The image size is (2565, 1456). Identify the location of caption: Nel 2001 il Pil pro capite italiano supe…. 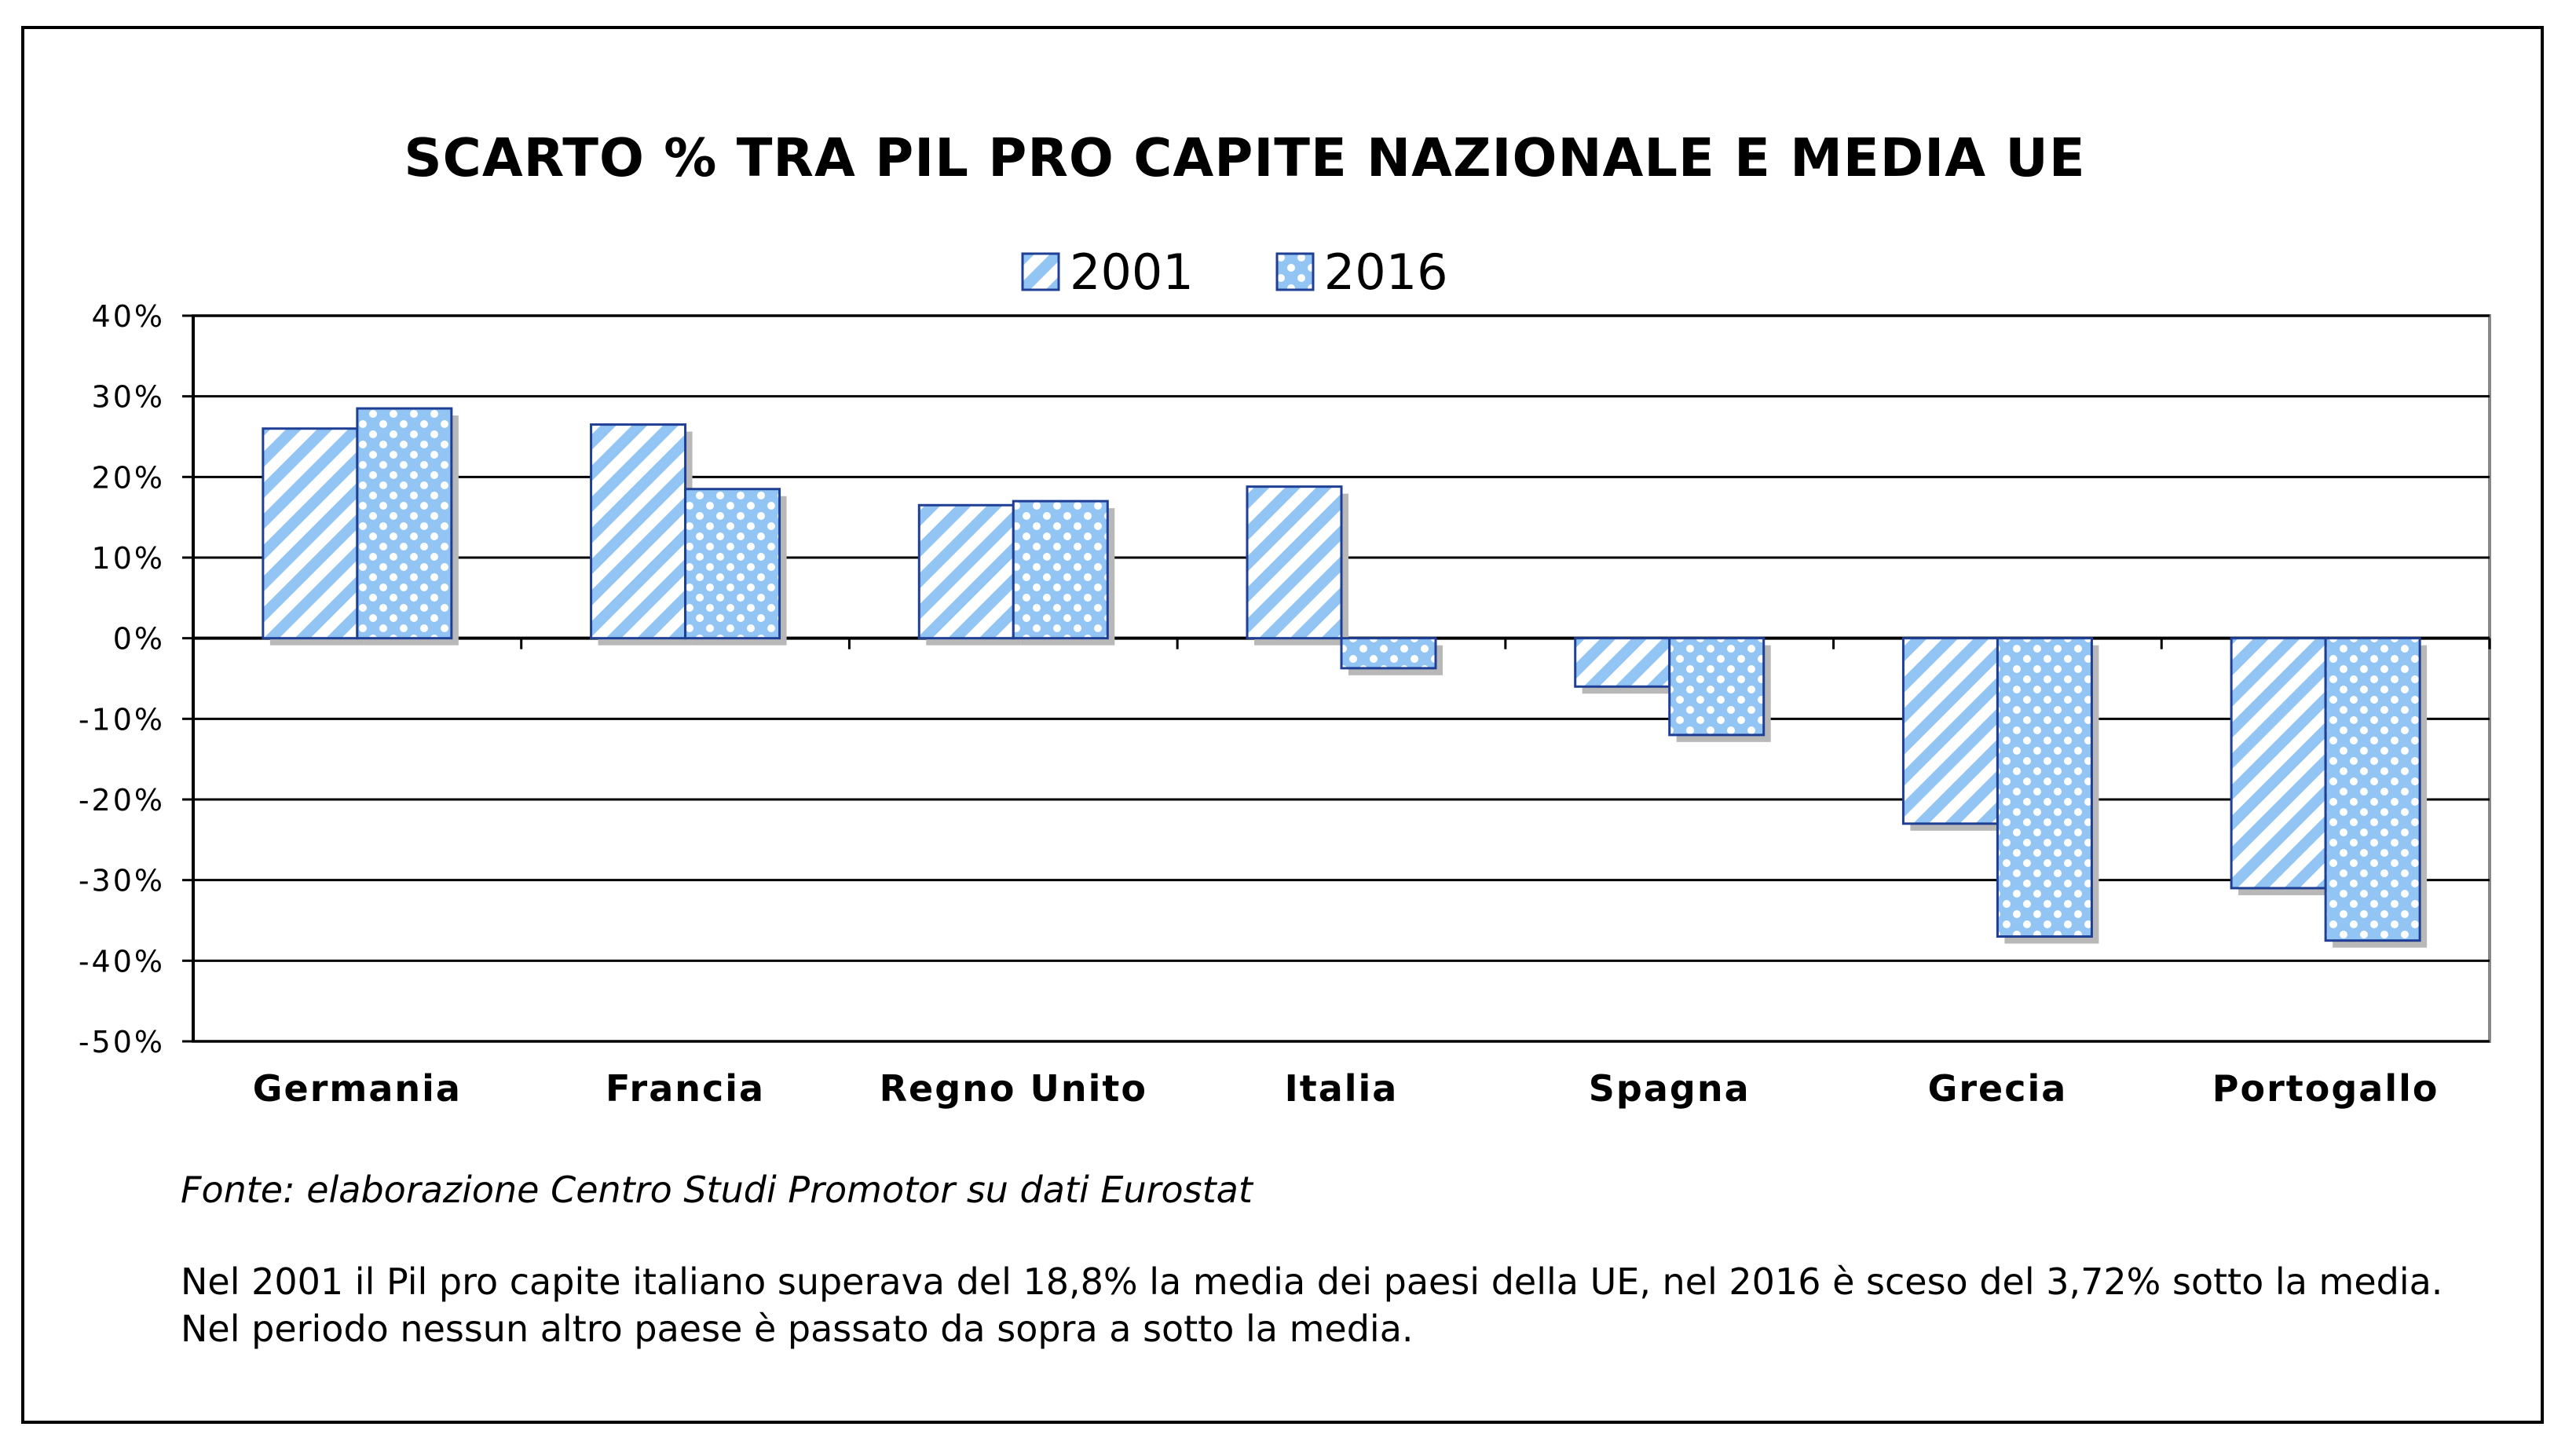
(1312, 1305).